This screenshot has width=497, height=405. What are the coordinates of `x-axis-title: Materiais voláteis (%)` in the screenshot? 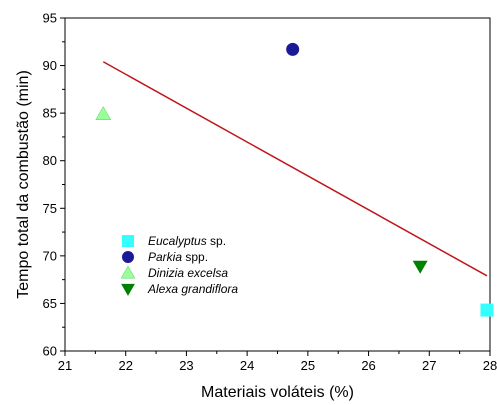 It's located at (277, 392).